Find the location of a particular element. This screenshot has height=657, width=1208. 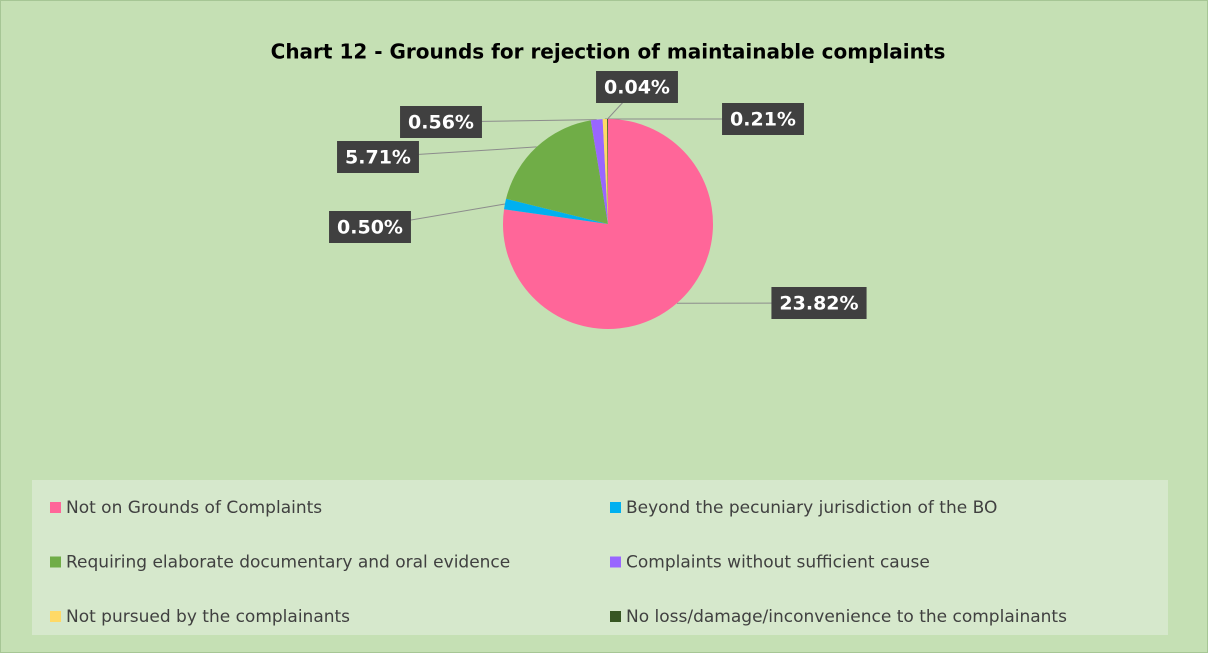

data-label: 0.56% is located at coordinates (441, 123).